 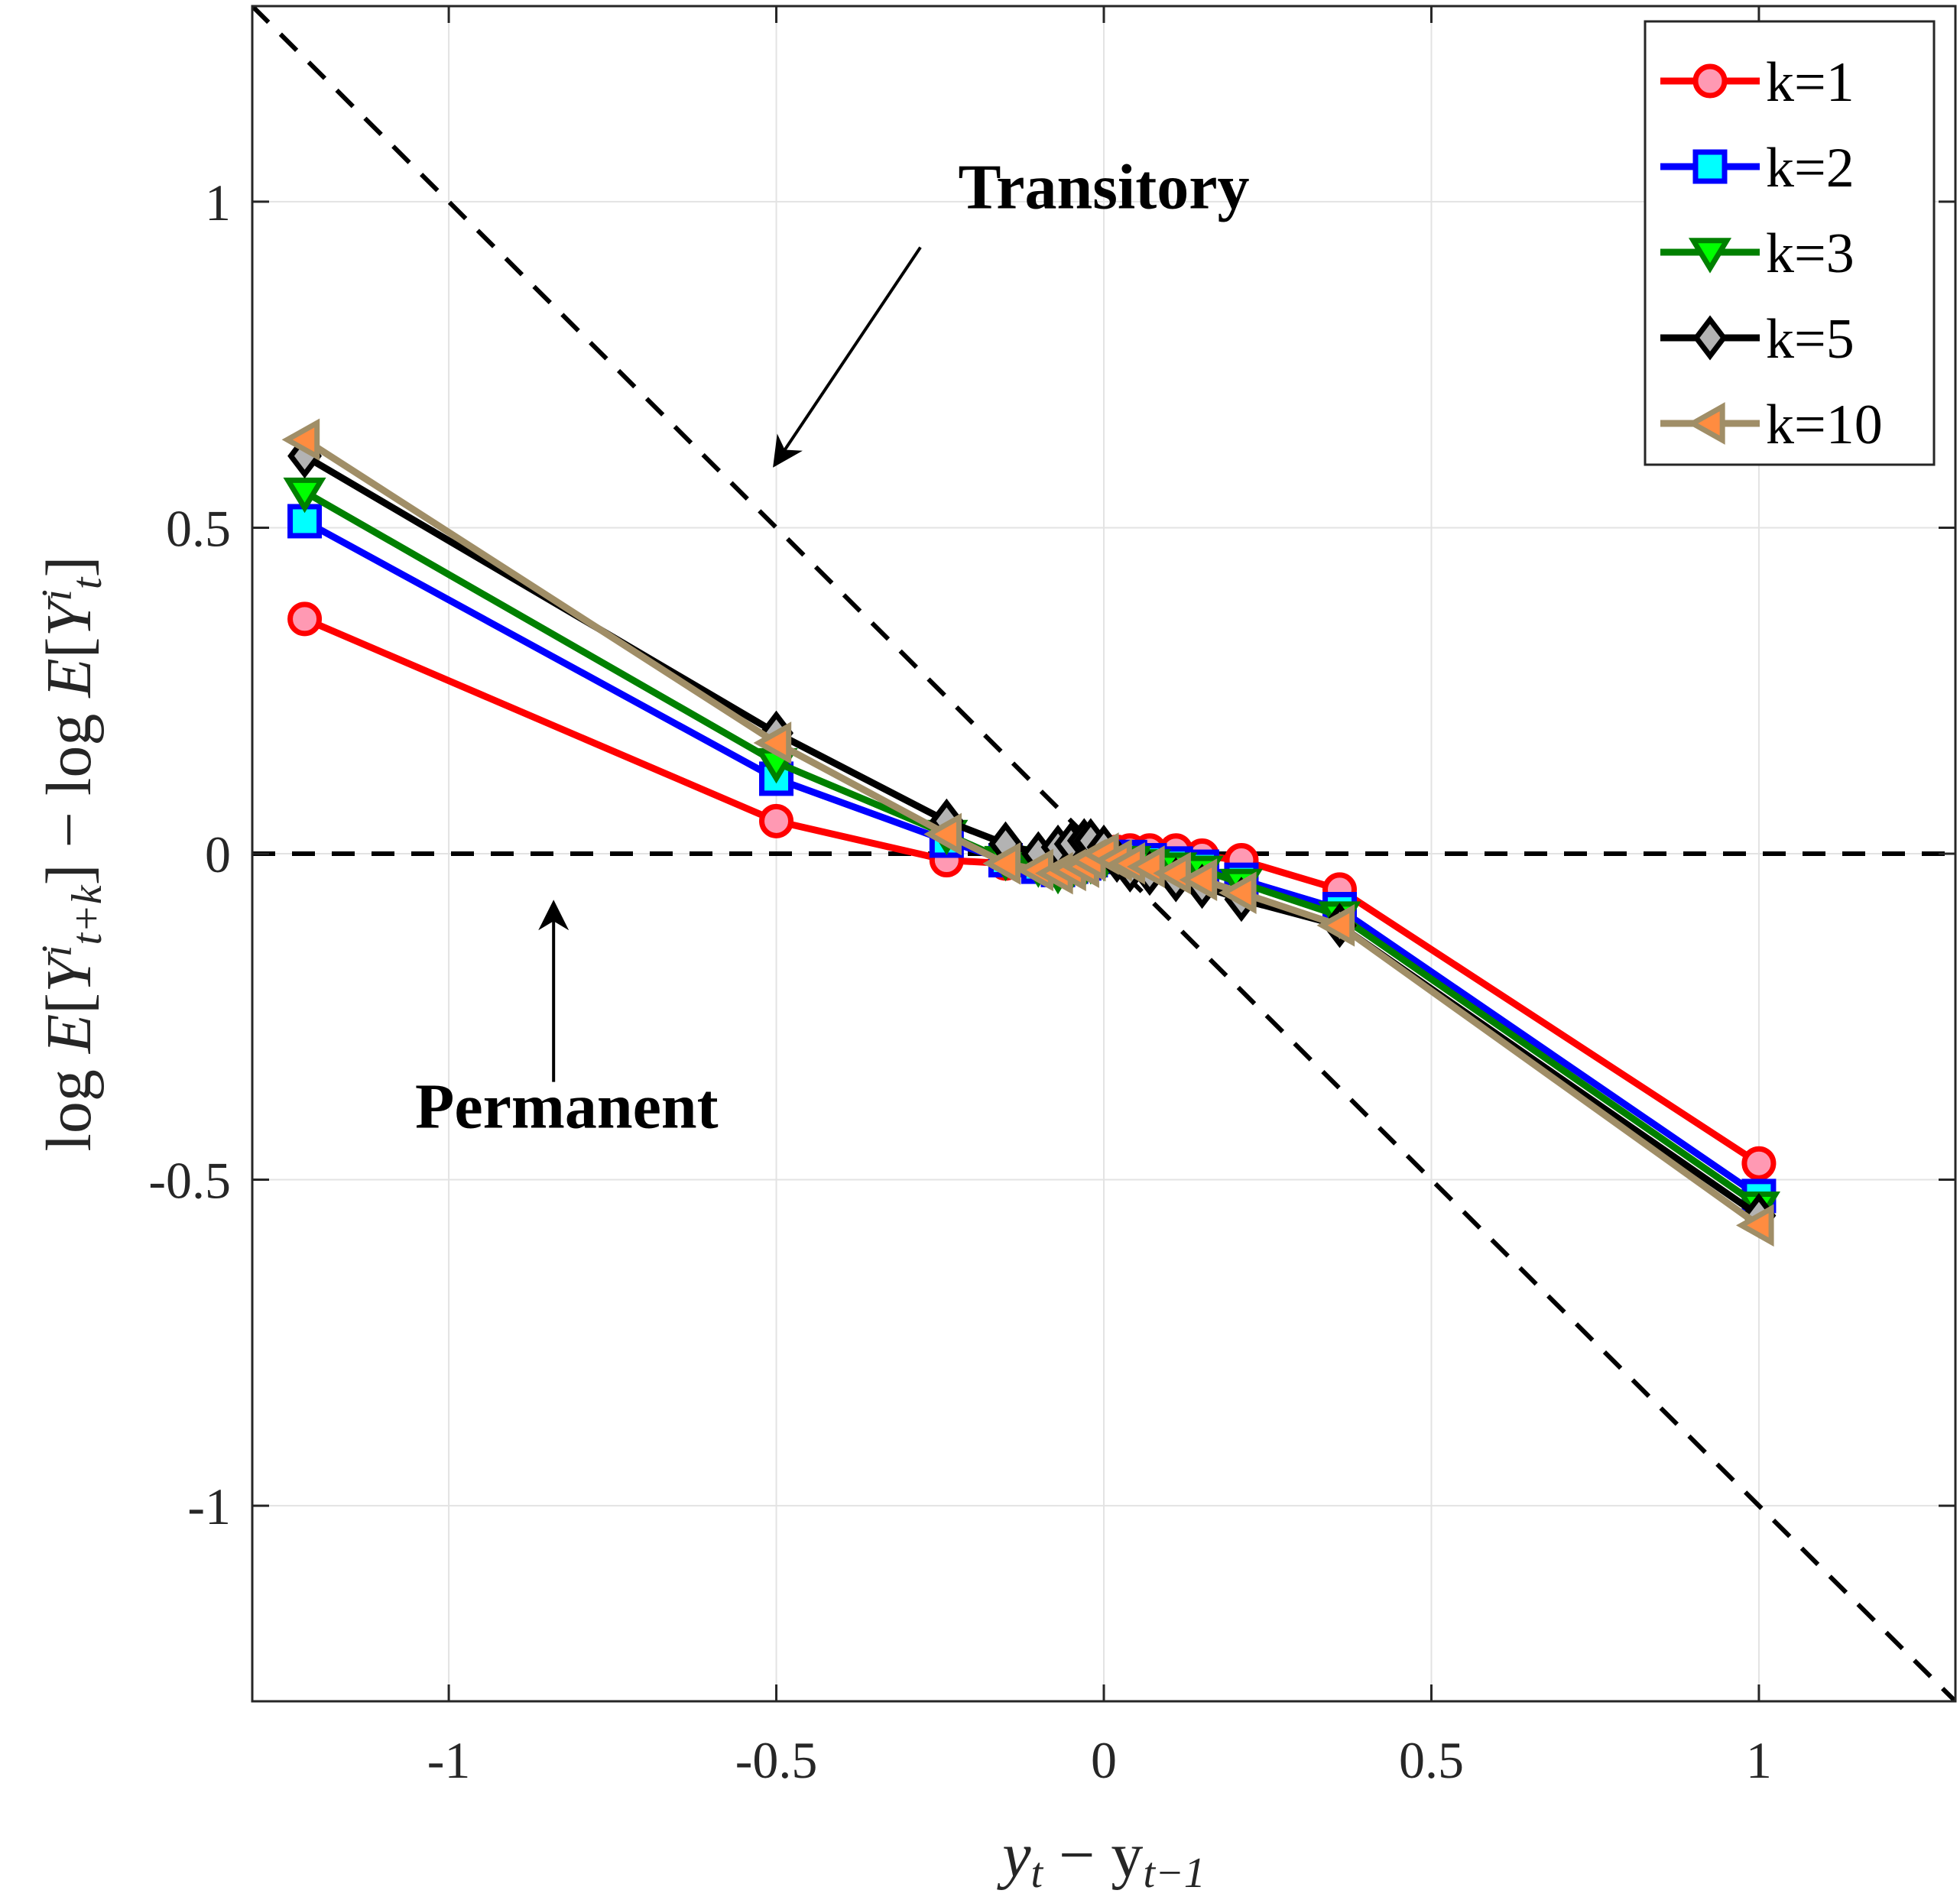 I want to click on axis-label-part: ] − log, so click(x=69, y=792).